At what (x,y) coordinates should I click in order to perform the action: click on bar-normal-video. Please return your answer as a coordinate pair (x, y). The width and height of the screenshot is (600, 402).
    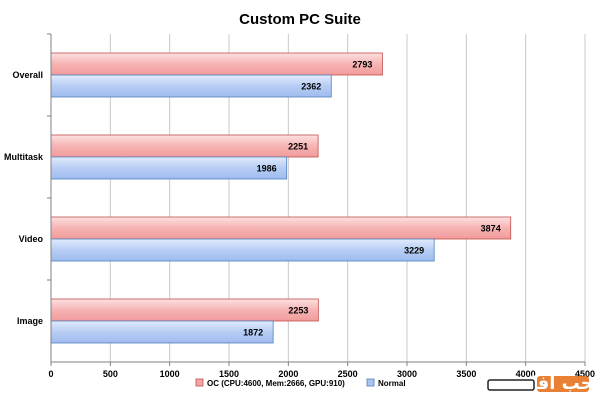
    Looking at the image, I should click on (242, 250).